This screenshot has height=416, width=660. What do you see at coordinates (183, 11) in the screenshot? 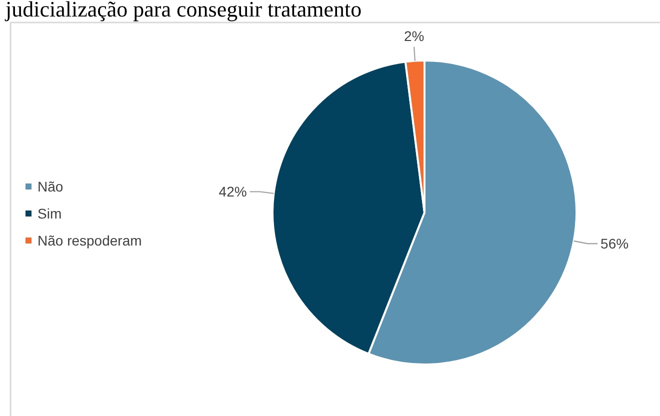
I see `chart-title: judicialização para conseguir tratamento` at bounding box center [183, 11].